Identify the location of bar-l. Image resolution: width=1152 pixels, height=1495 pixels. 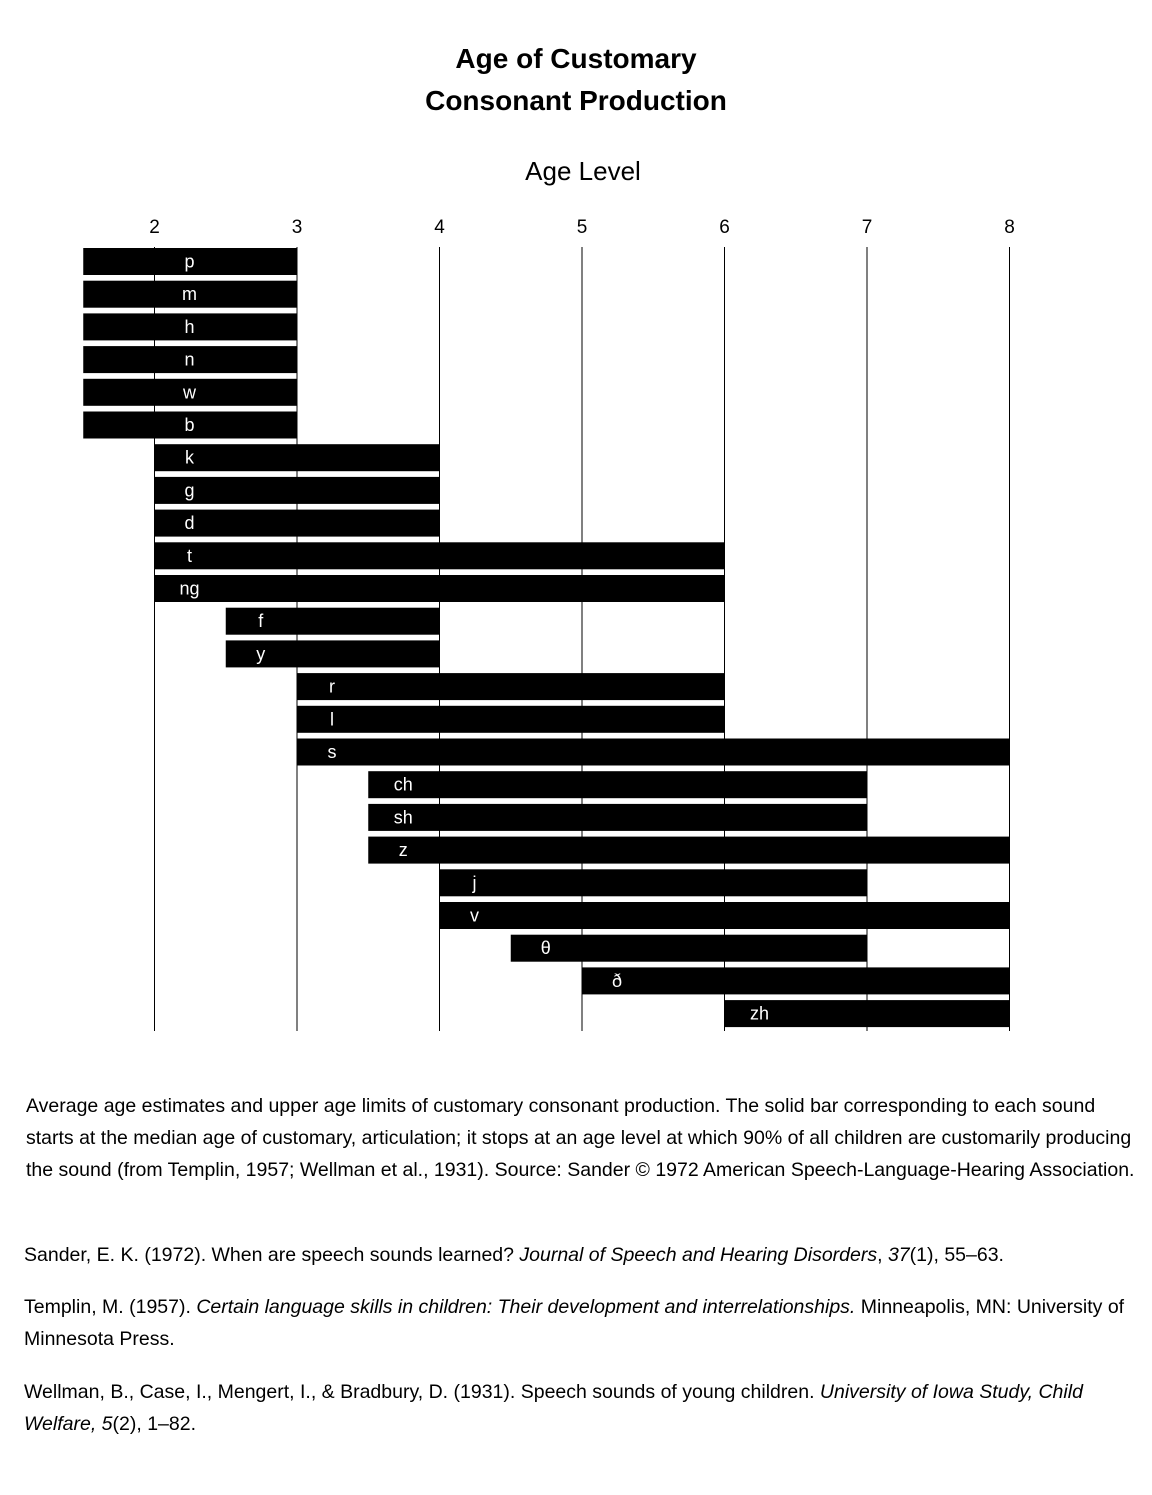
(511, 719).